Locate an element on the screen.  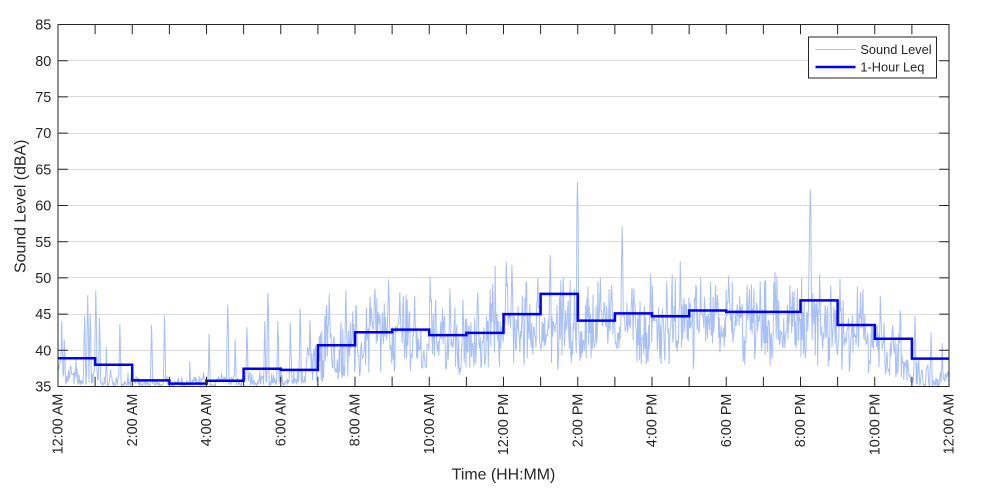
svg-text: 10:00 PM is located at coordinates (875, 425).